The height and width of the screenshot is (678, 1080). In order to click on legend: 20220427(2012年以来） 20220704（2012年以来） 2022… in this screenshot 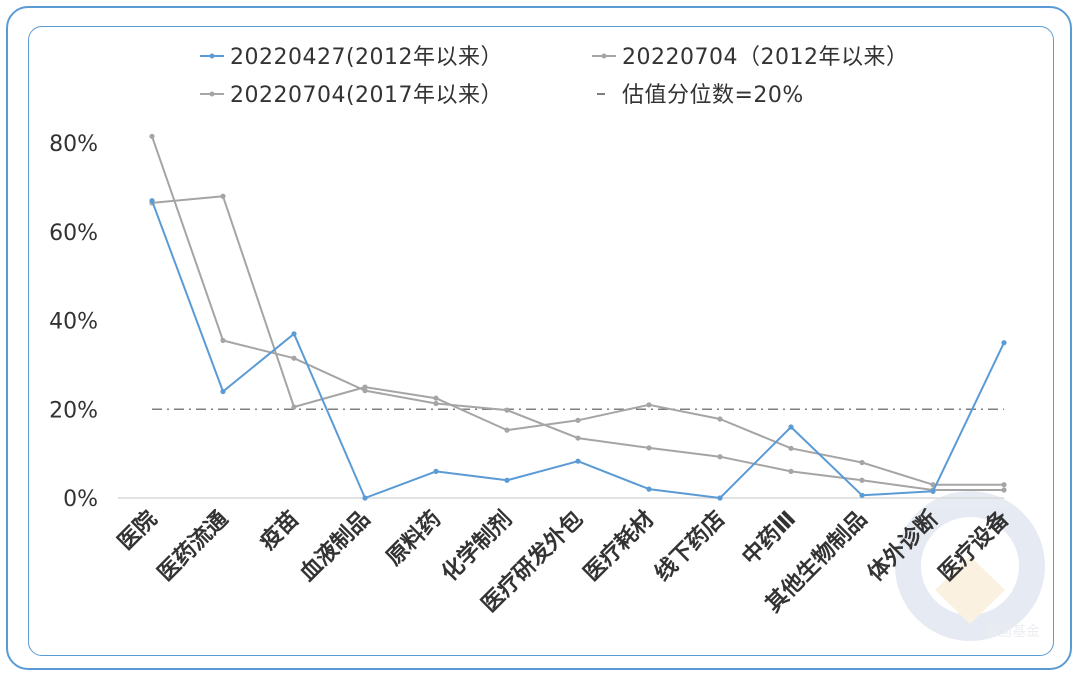, I will do `click(554, 76)`.